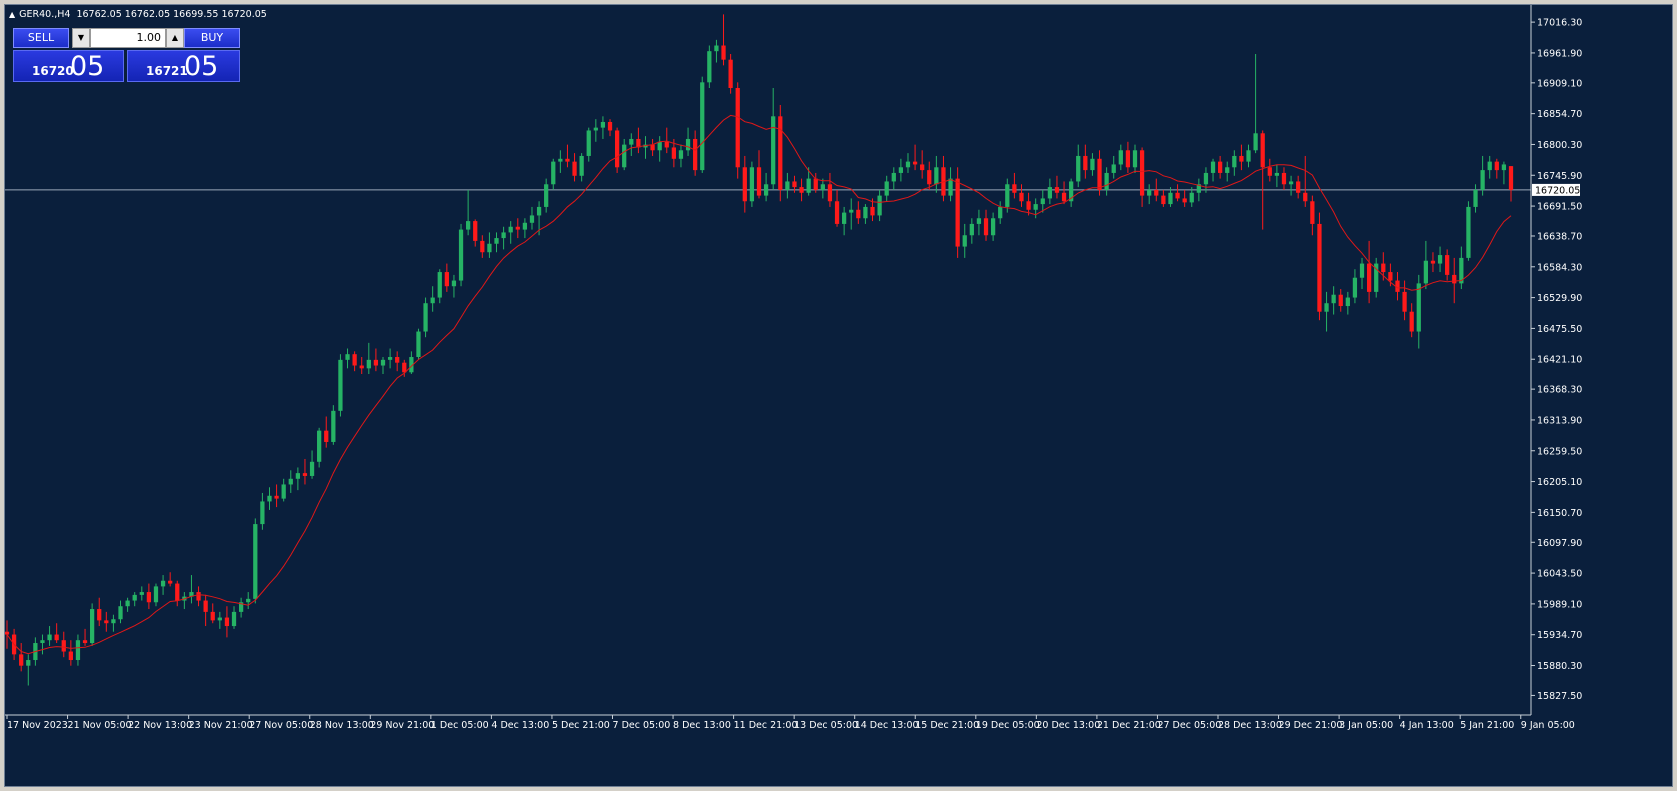 The image size is (1677, 791). Describe the element at coordinates (212, 38) in the screenshot. I see `buy-button: BUY` at that location.